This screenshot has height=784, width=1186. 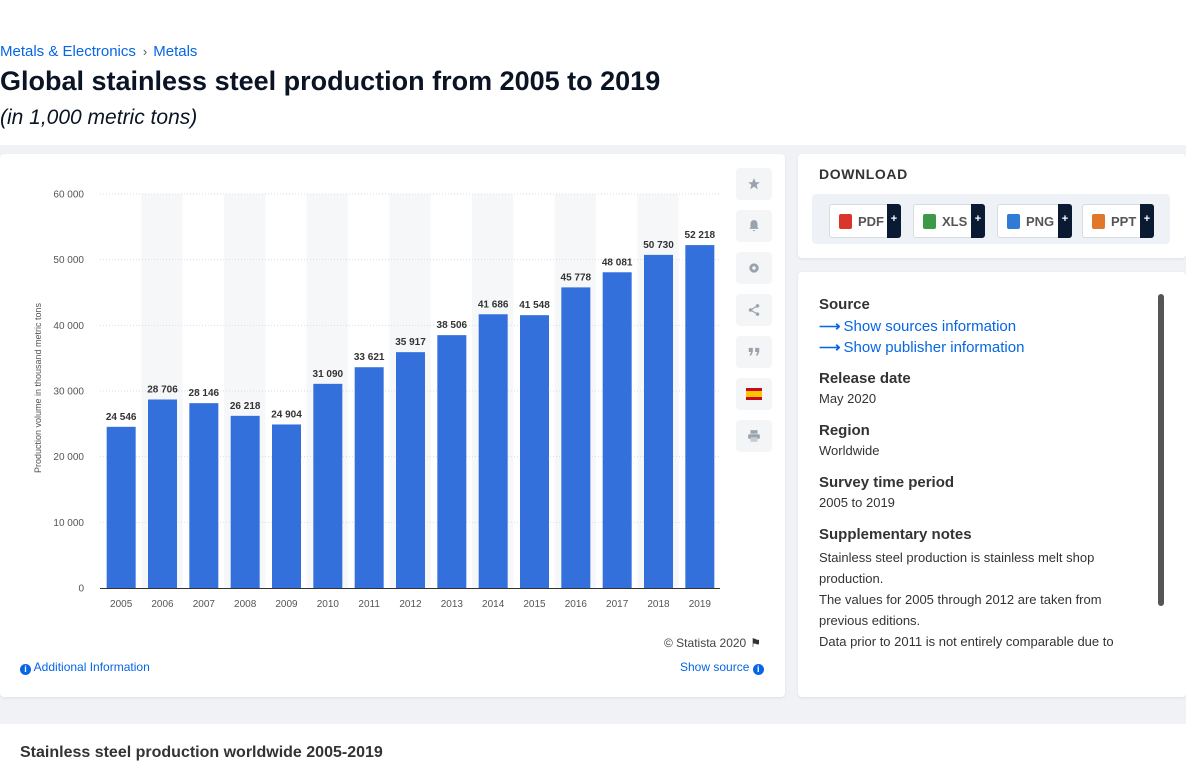 I want to click on print-button, so click(x=754, y=436).